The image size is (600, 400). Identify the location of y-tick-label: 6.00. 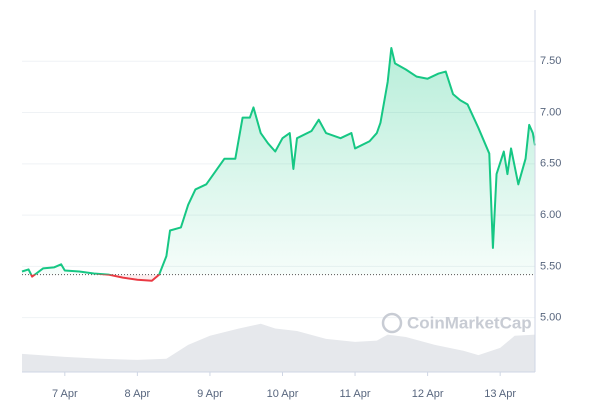
(550, 215).